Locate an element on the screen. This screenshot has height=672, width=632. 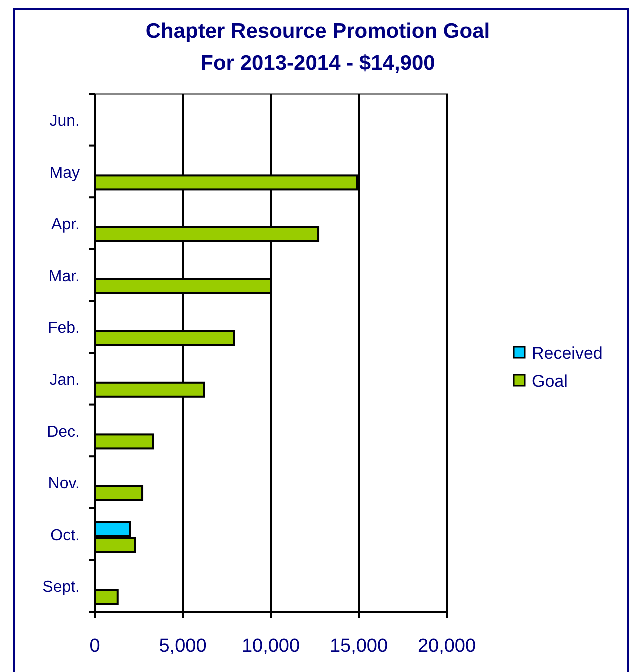
y-tick-label: Jan. is located at coordinates (65, 380).